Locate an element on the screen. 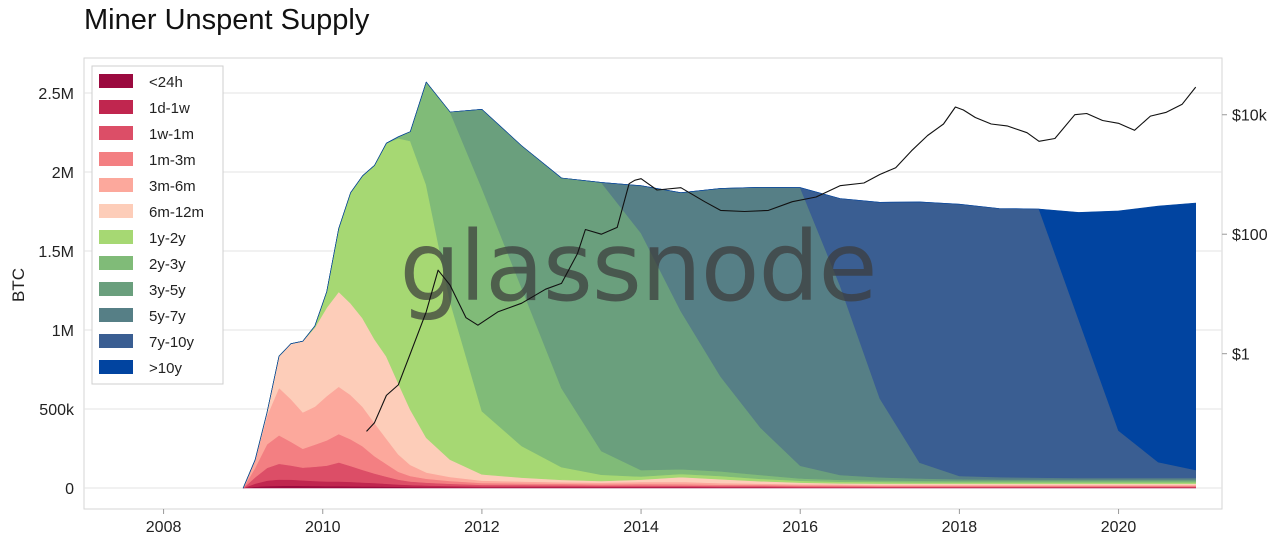 This screenshot has width=1280, height=544. legend-label: <24h is located at coordinates (166, 82).